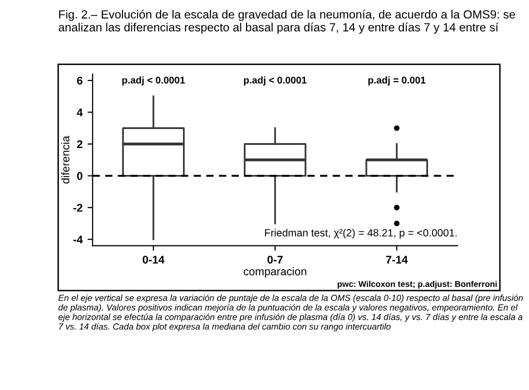 The image size is (529, 390). What do you see at coordinates (275, 260) in the screenshot?
I see `x-tick-label: 0-7` at bounding box center [275, 260].